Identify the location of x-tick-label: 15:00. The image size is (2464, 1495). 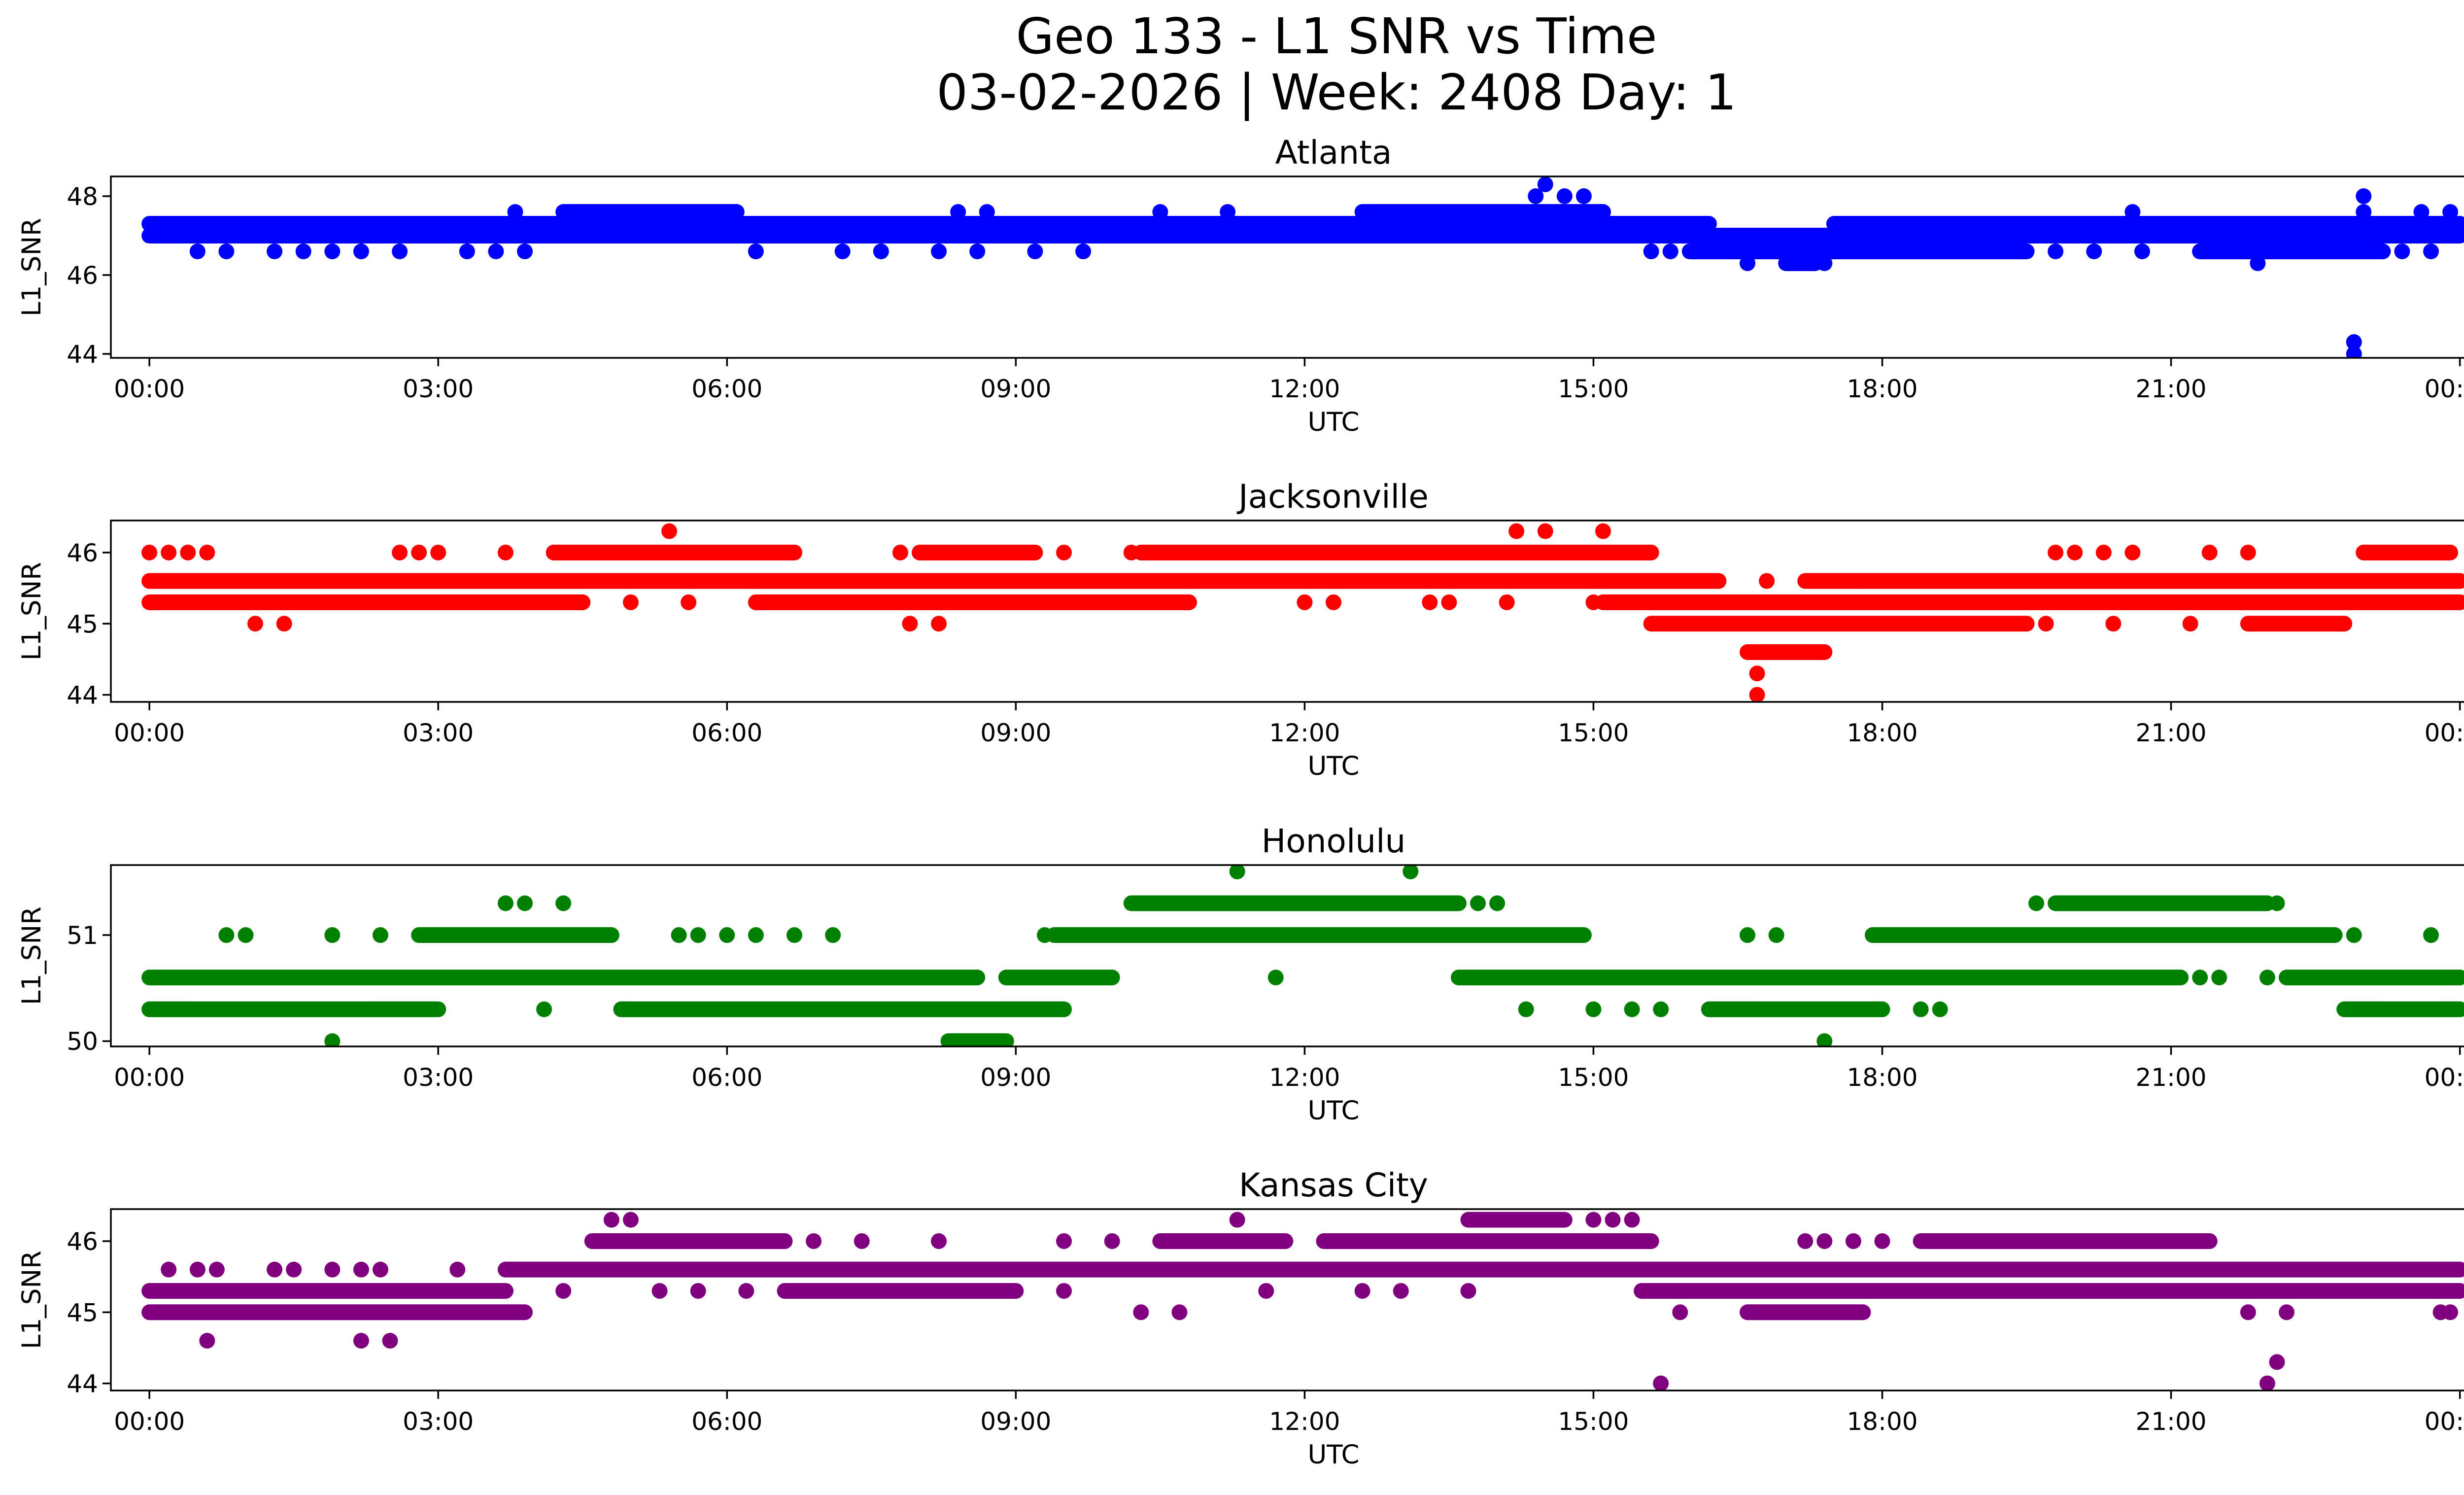
(1593, 389).